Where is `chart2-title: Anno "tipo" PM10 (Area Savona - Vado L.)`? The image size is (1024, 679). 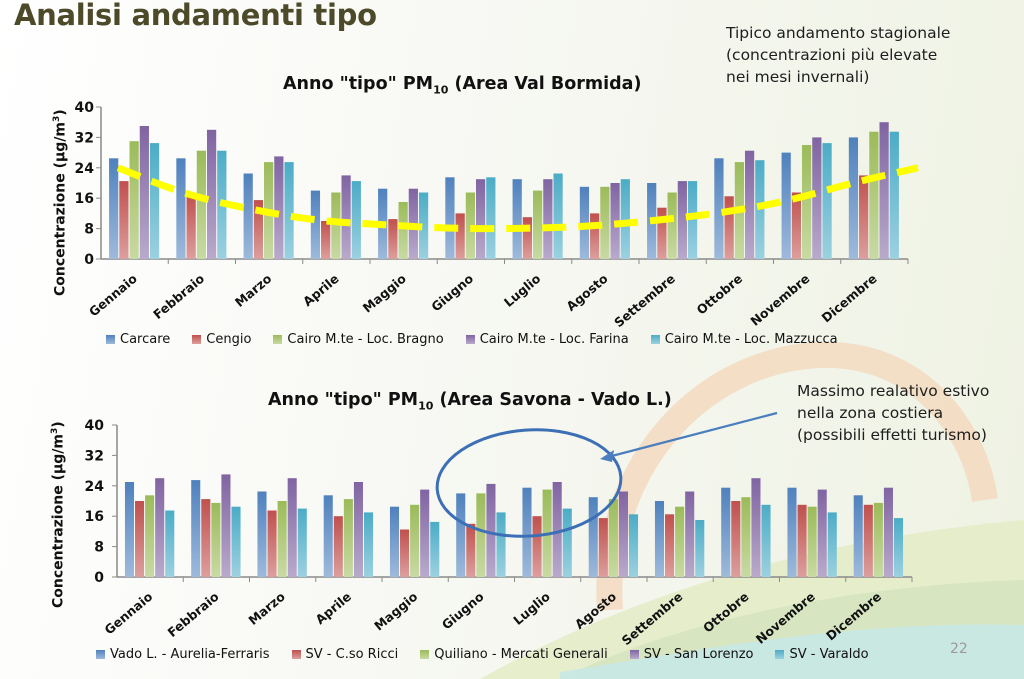 chart2-title: Anno "tipo" PM10 (Area Savona - Vado L.) is located at coordinates (470, 401).